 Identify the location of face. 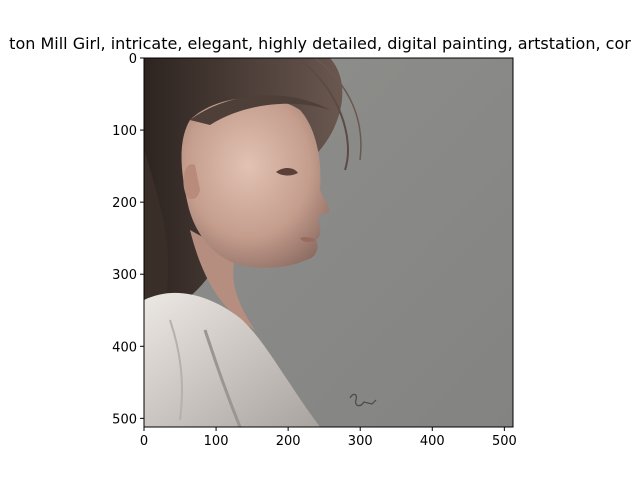
(255, 182).